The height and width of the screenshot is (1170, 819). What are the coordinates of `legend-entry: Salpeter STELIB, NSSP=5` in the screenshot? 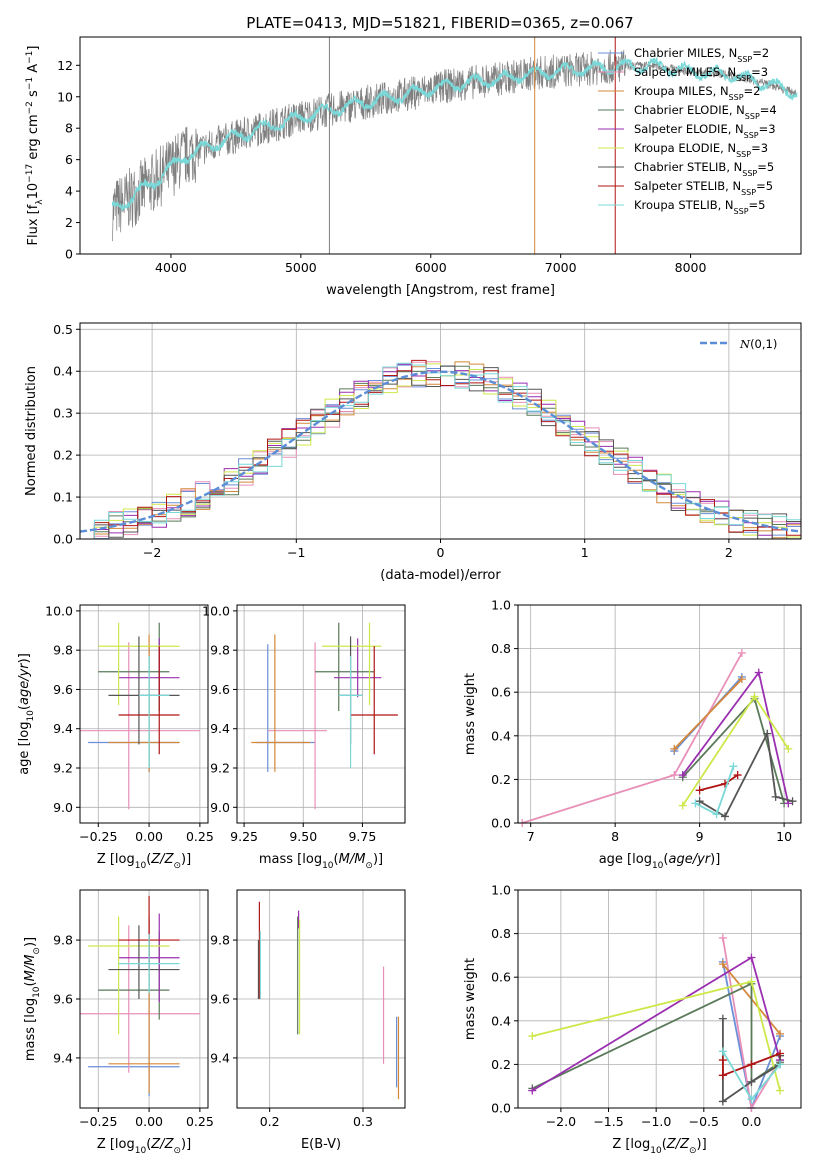 It's located at (703, 188).